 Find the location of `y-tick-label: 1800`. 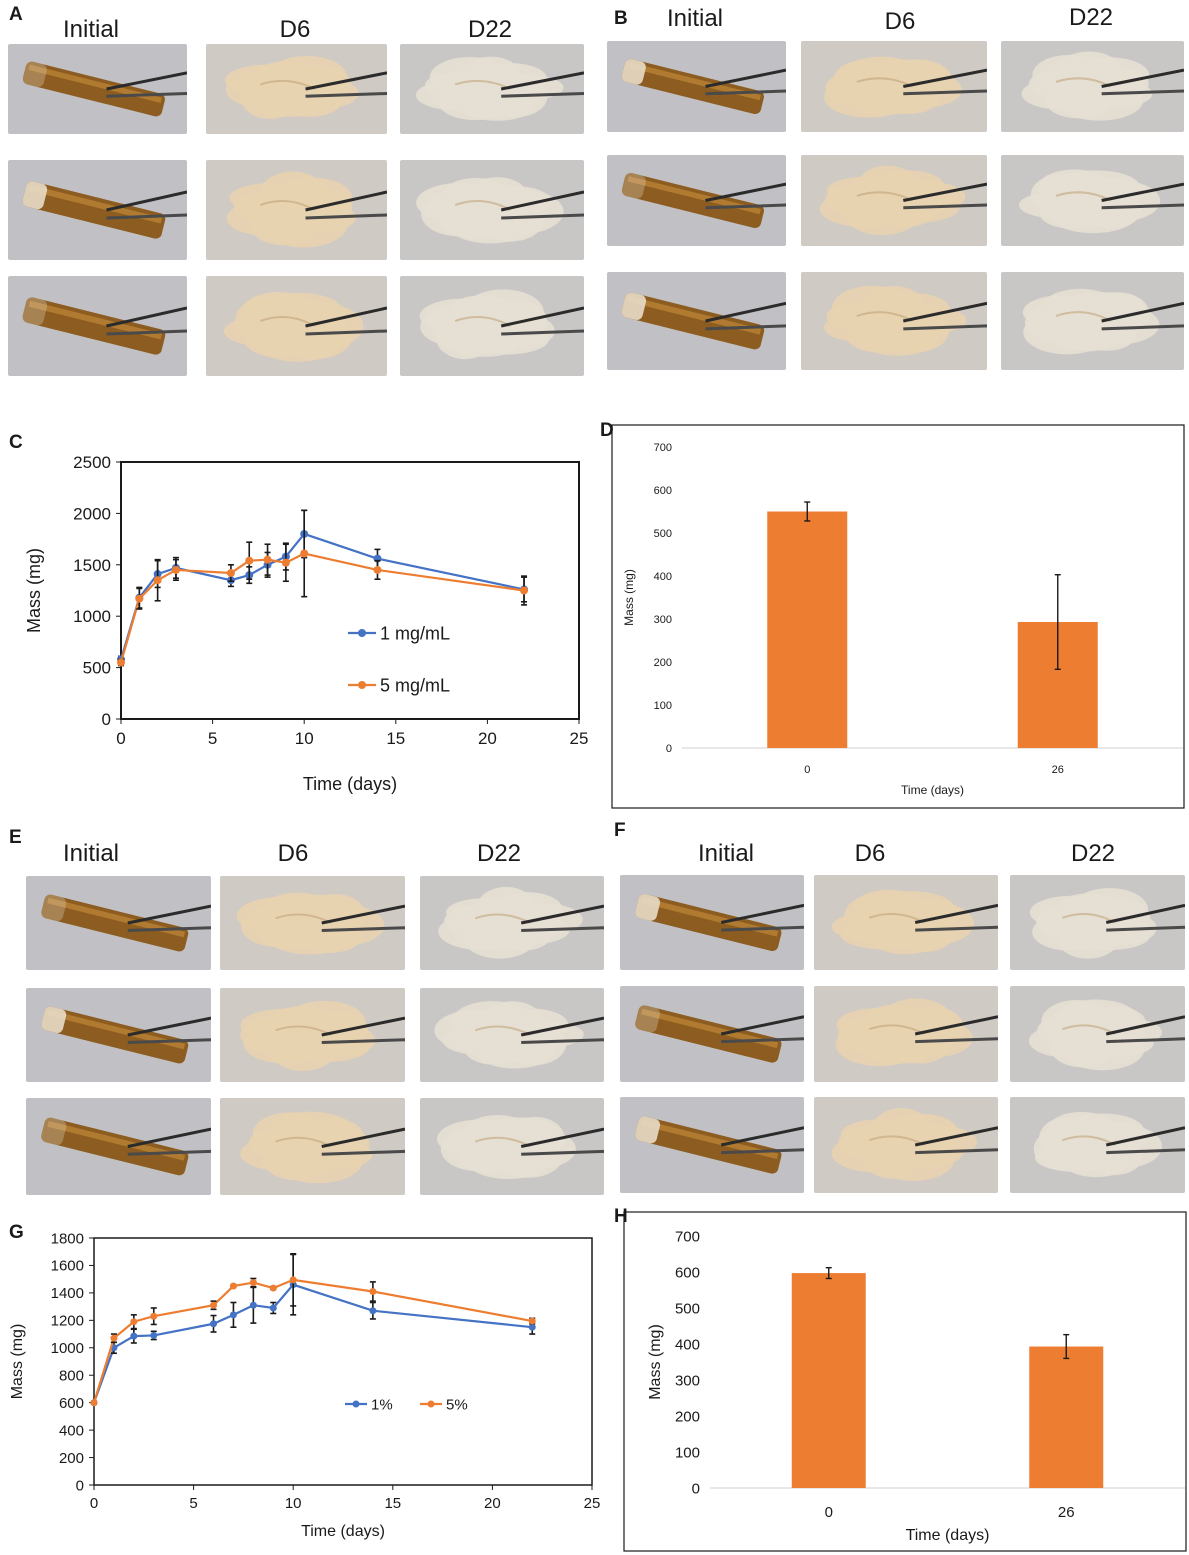

y-tick-label: 1800 is located at coordinates (67, 1238).